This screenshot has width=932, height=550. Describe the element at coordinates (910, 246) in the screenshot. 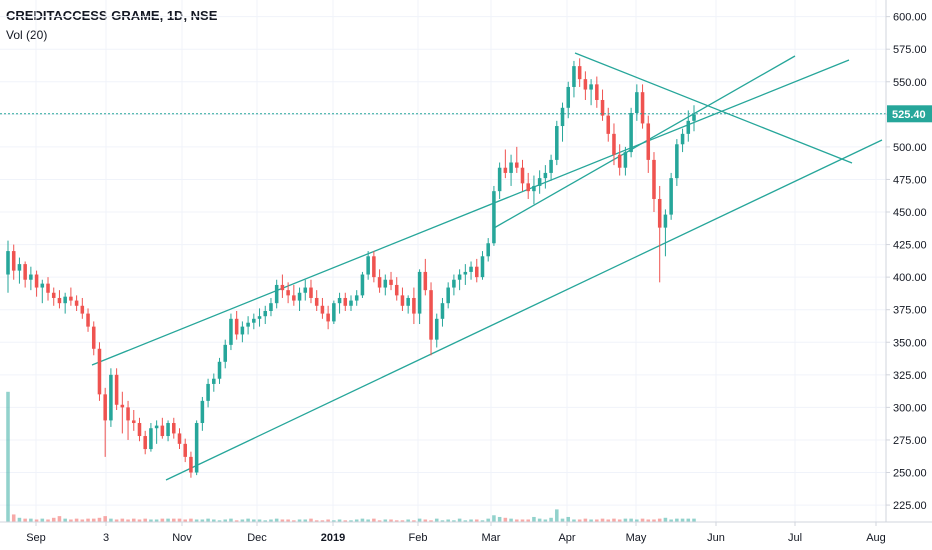

I see `price-tick-label: 425.00` at that location.